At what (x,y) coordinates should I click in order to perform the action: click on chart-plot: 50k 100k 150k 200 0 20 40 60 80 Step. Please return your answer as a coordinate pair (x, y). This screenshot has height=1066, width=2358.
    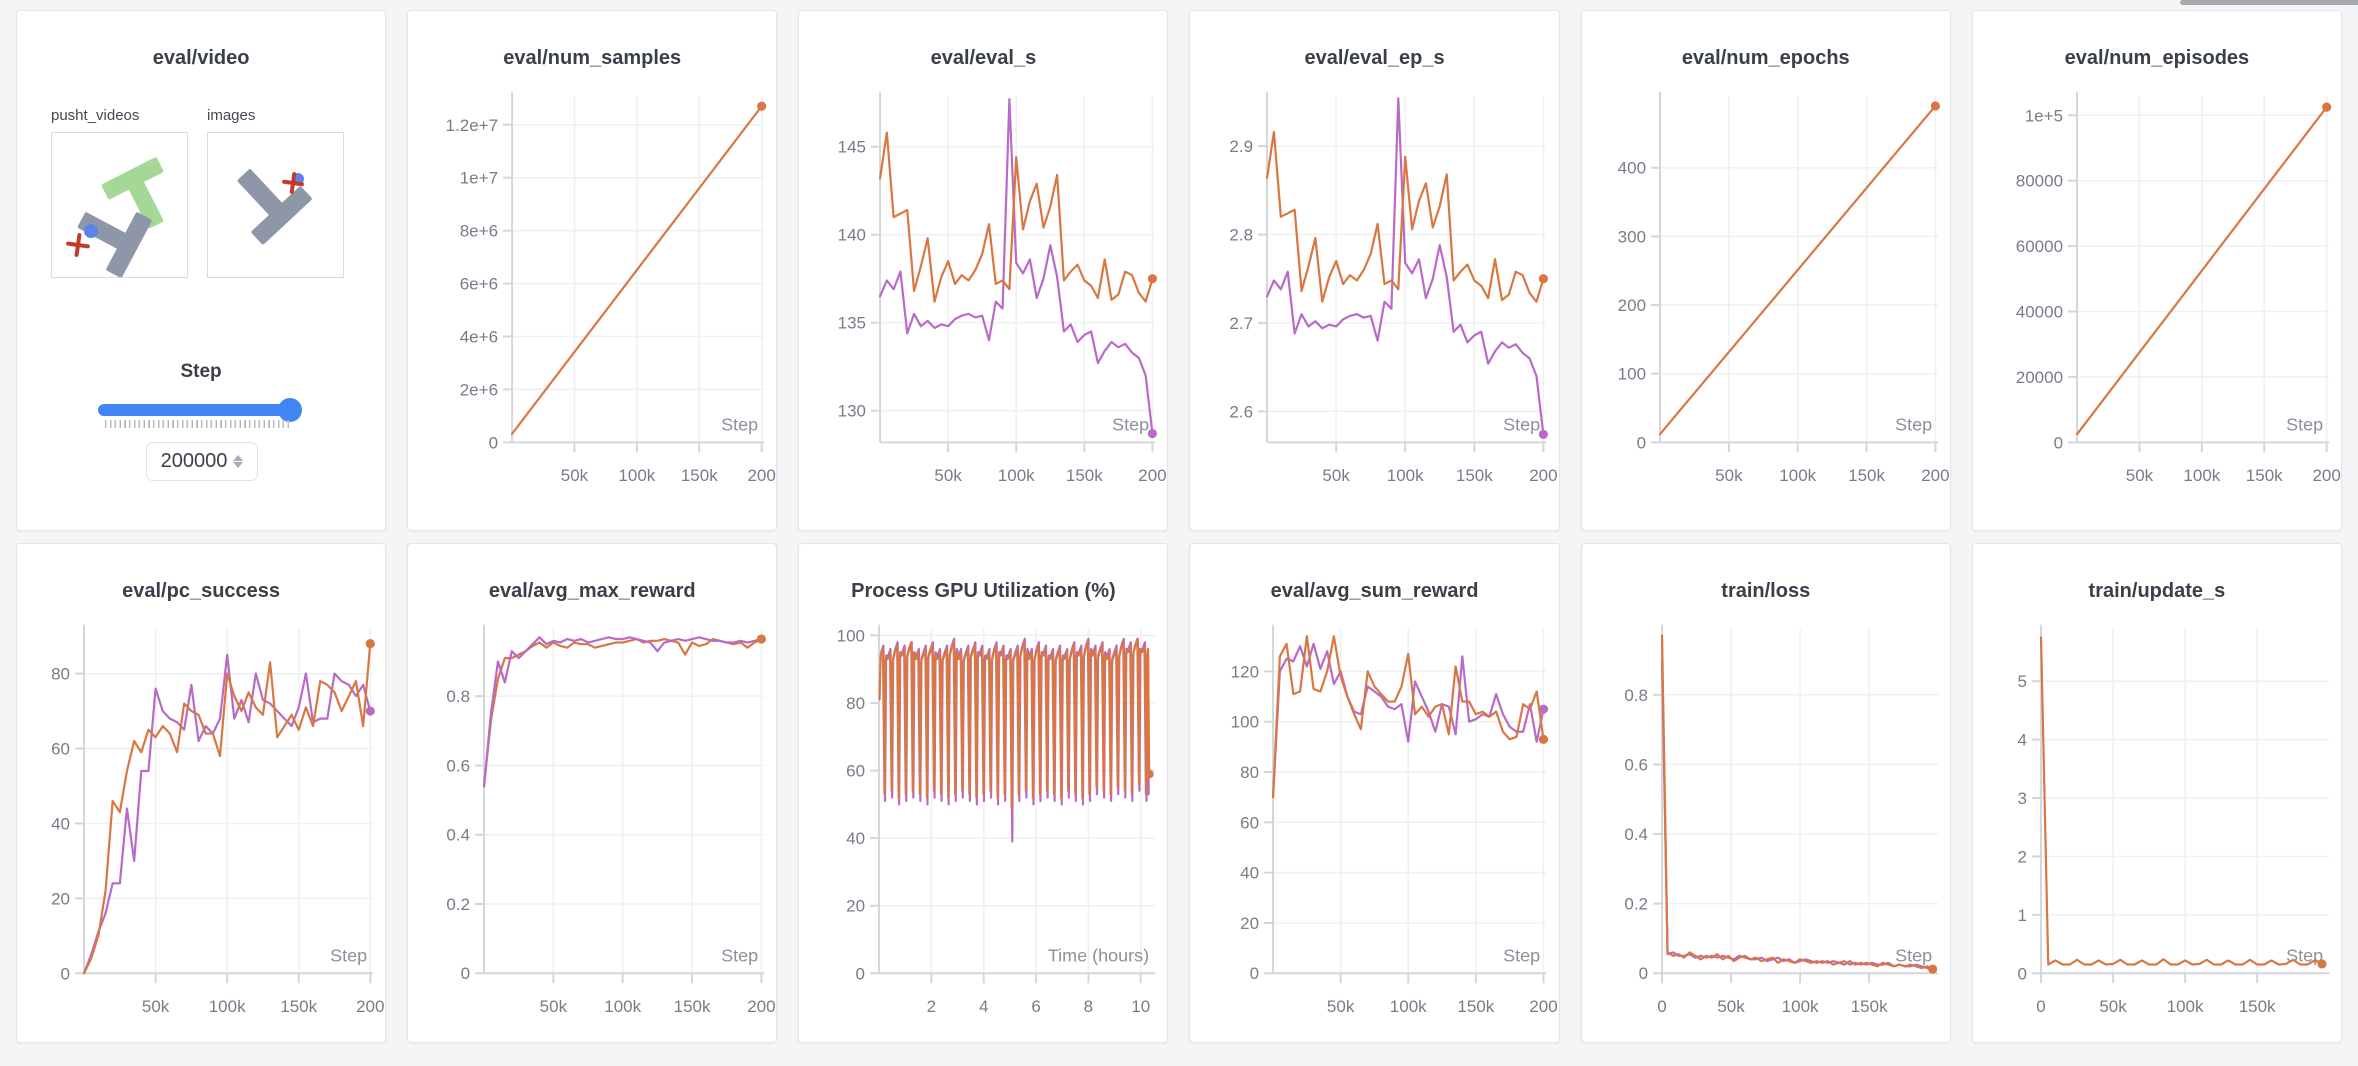
    Looking at the image, I should click on (201, 793).